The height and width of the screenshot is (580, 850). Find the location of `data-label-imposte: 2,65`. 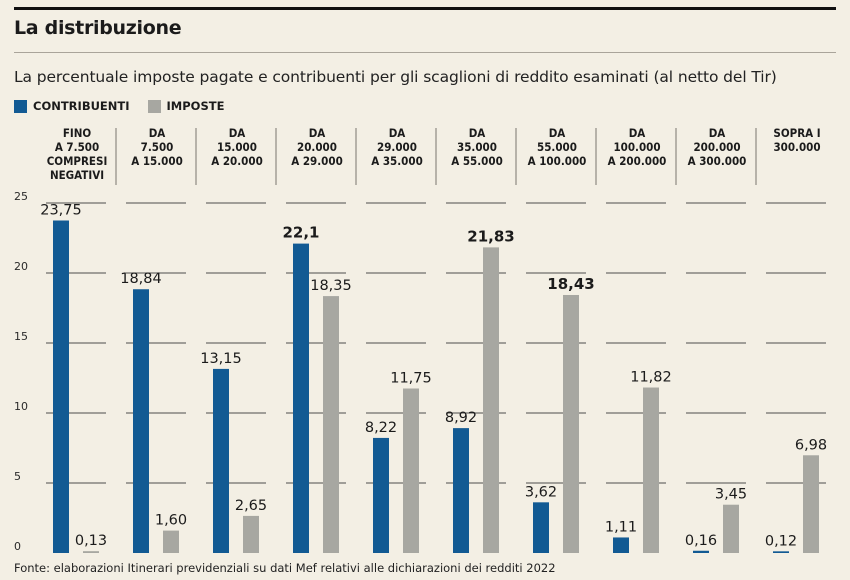

data-label-imposte: 2,65 is located at coordinates (251, 506).